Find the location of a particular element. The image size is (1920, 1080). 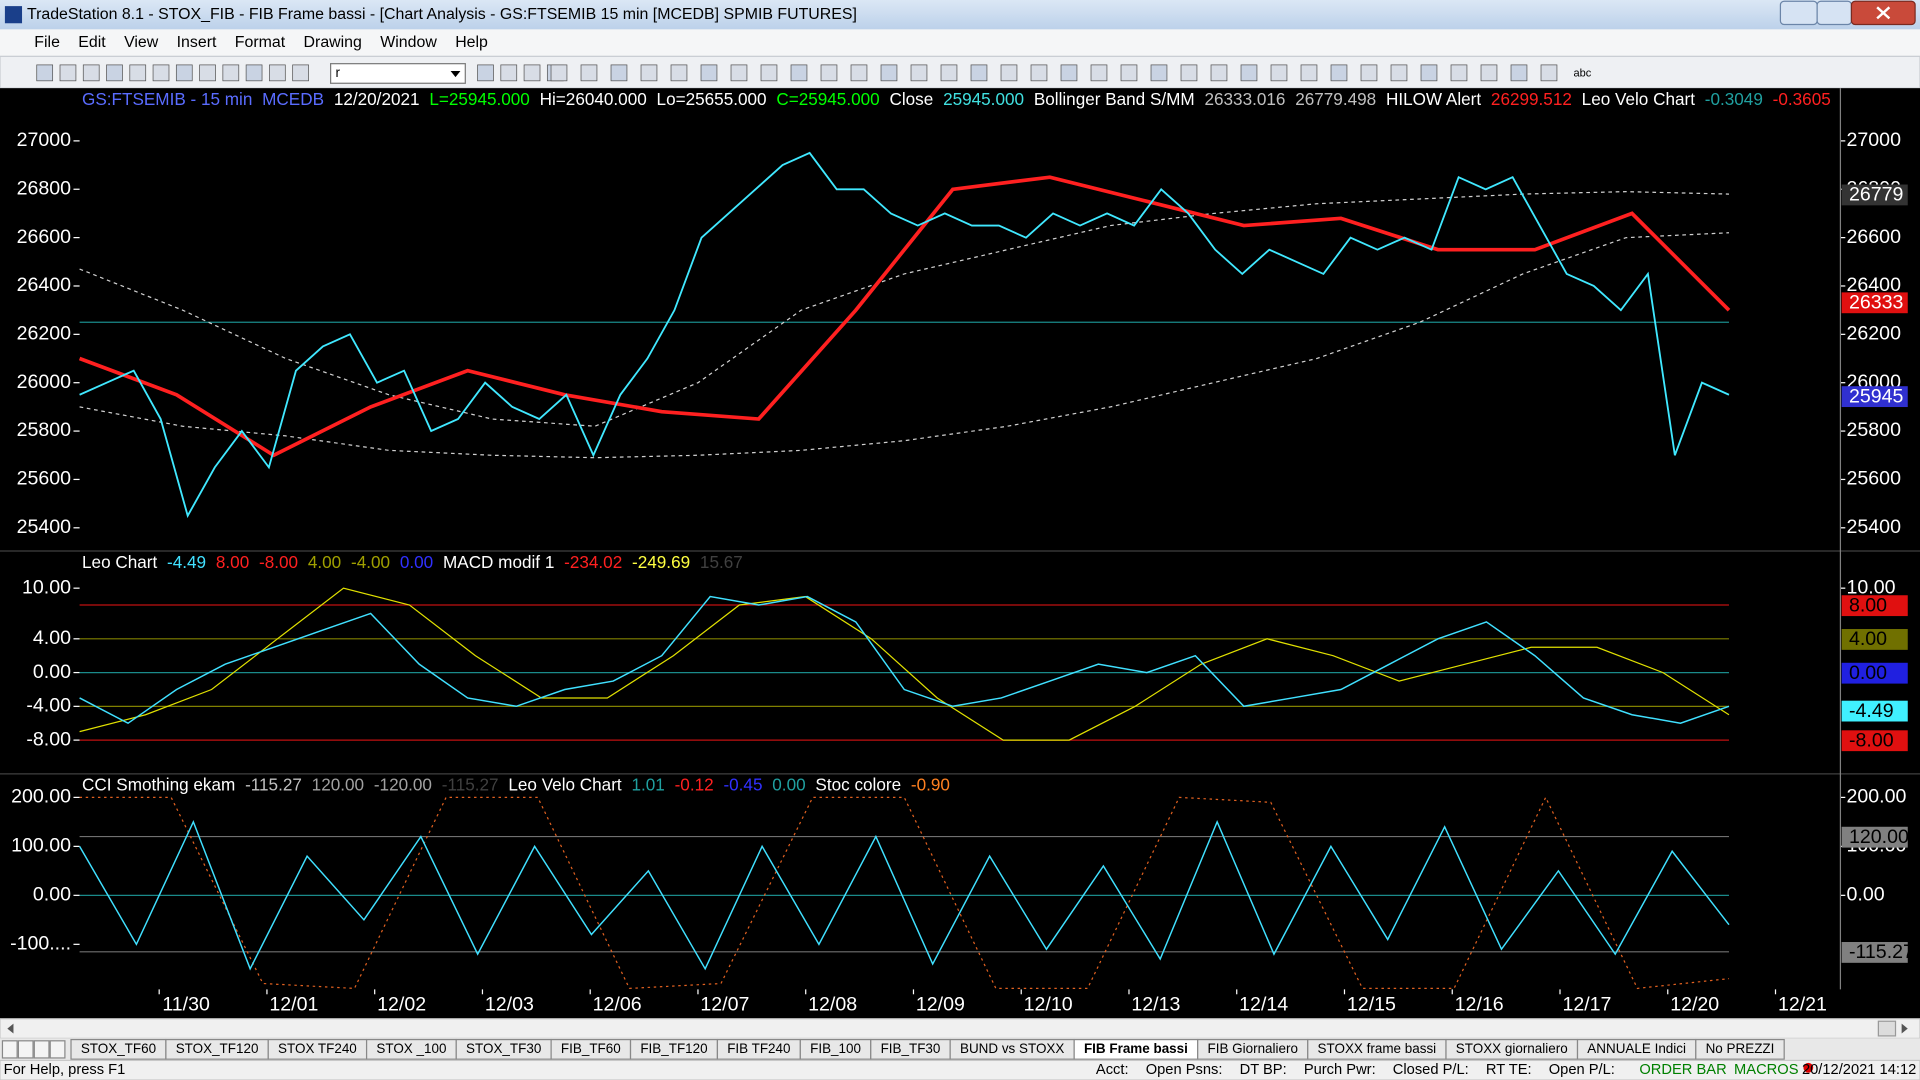

tab: STOX_TF60 is located at coordinates (118, 1049).